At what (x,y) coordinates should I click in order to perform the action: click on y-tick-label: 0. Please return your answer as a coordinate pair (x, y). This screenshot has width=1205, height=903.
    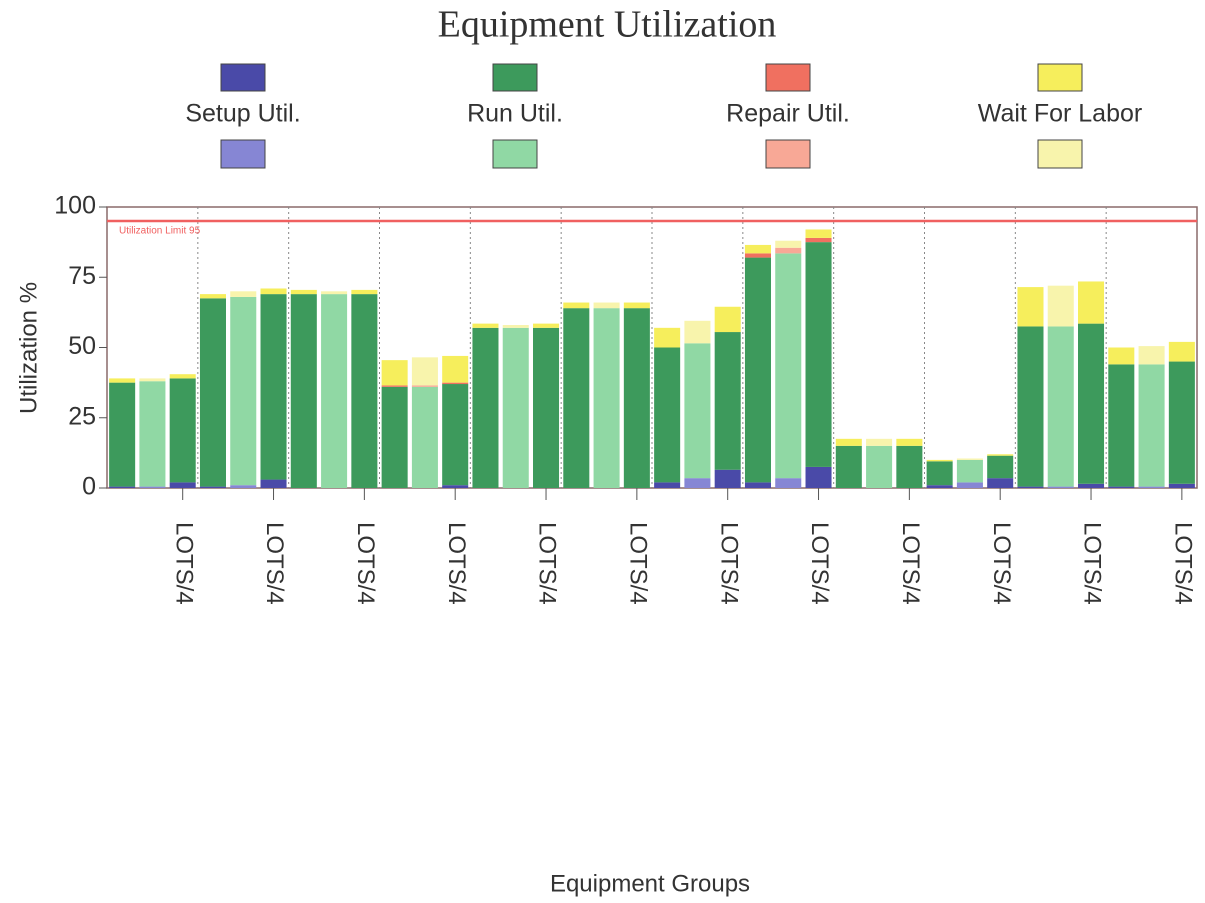
    Looking at the image, I should click on (89, 487).